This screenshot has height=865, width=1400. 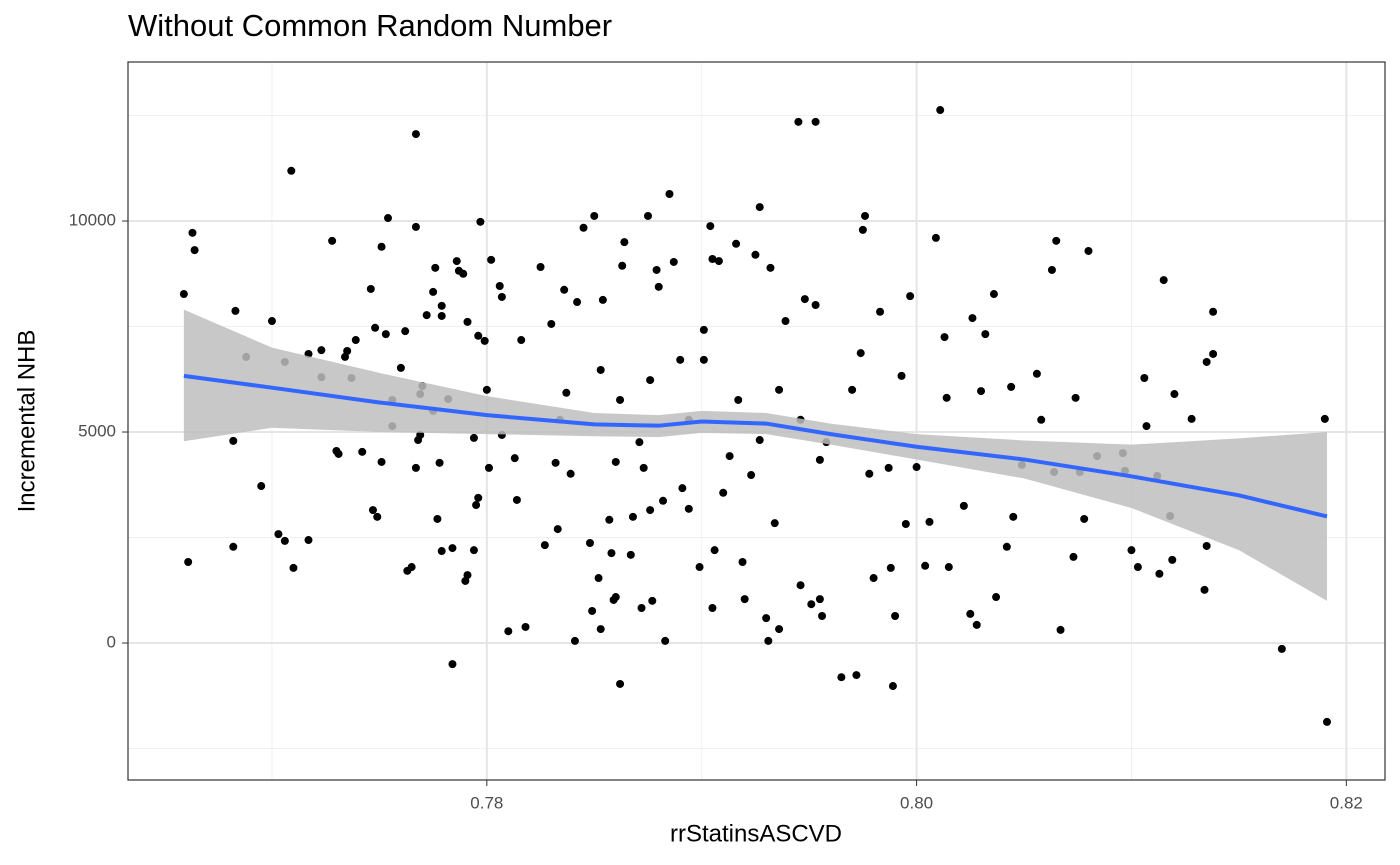 I want to click on x-axis-label: rrStatinsASCVD, so click(x=756, y=833).